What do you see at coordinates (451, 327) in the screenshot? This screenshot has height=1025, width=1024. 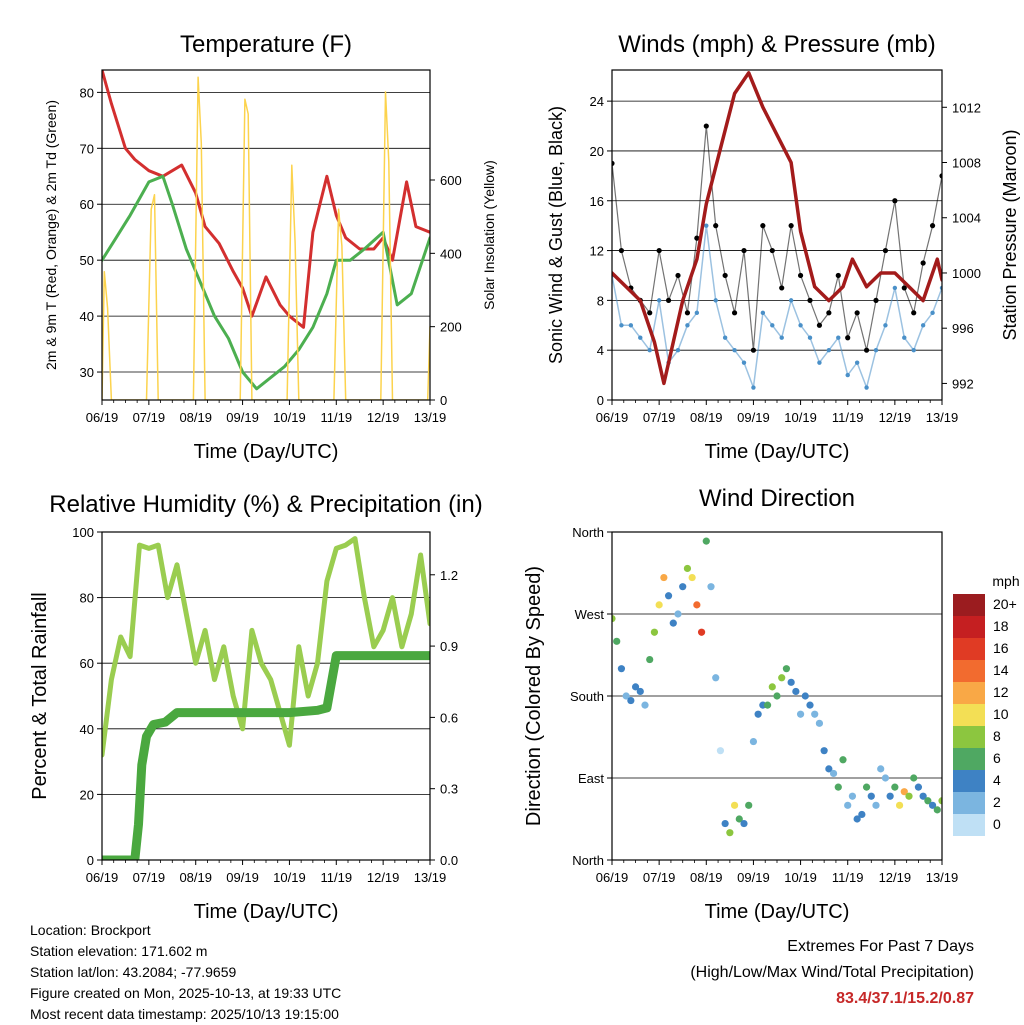 I see `temperature-y2tick-label: 200` at bounding box center [451, 327].